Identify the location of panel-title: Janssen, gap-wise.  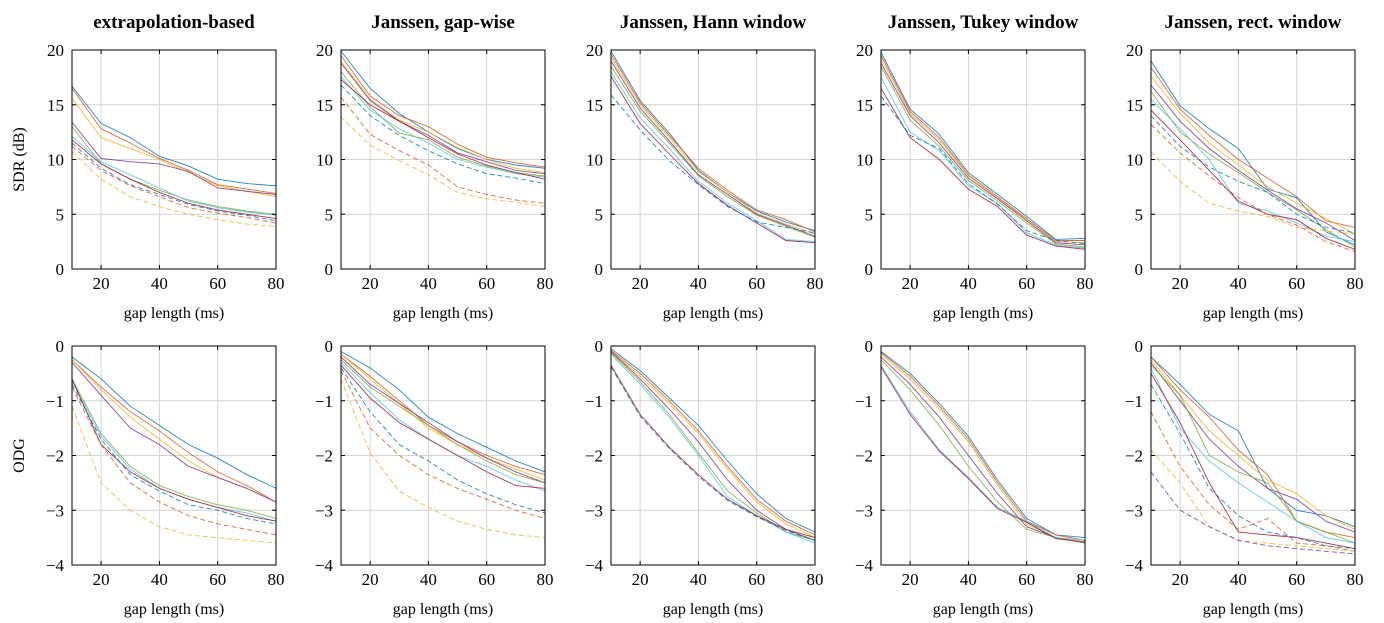
(443, 22).